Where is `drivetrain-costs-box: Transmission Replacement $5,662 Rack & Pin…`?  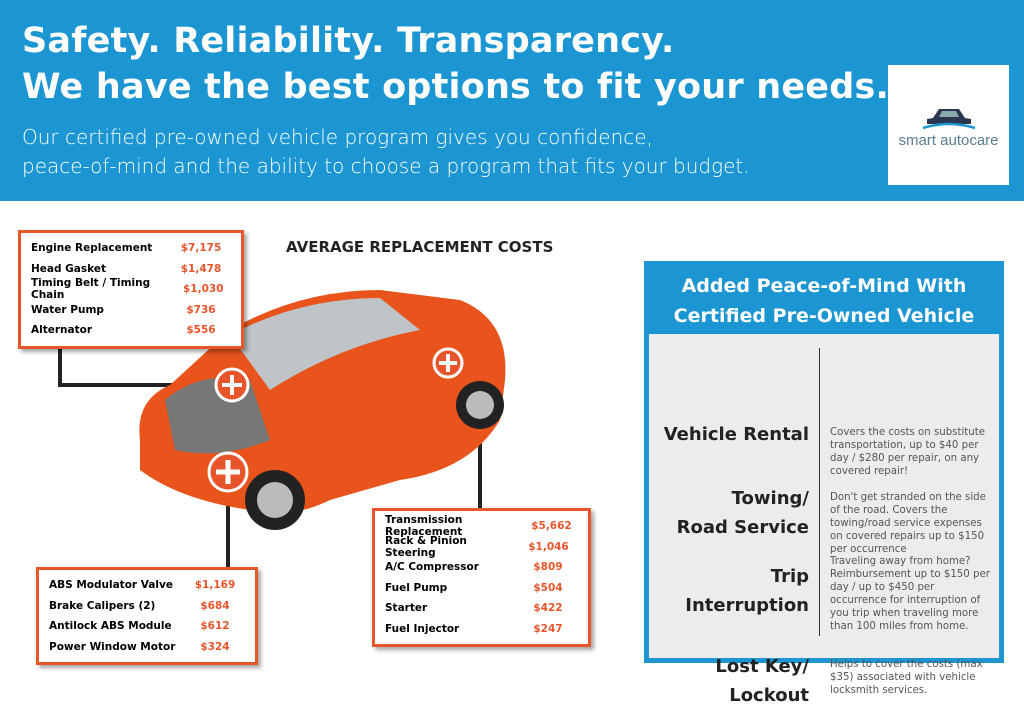
drivetrain-costs-box: Transmission Replacement $5,662 Rack & Pin… is located at coordinates (481, 577).